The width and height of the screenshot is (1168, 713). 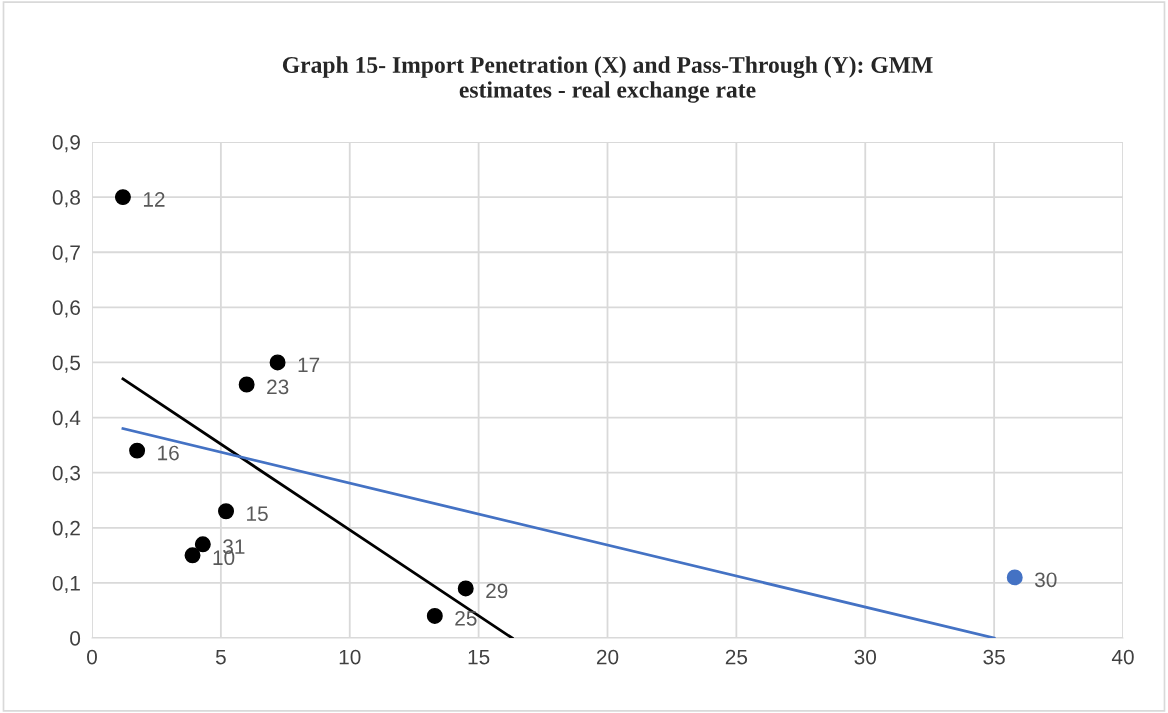 What do you see at coordinates (479, 657) in the screenshot?
I see `x-tick-label: 15` at bounding box center [479, 657].